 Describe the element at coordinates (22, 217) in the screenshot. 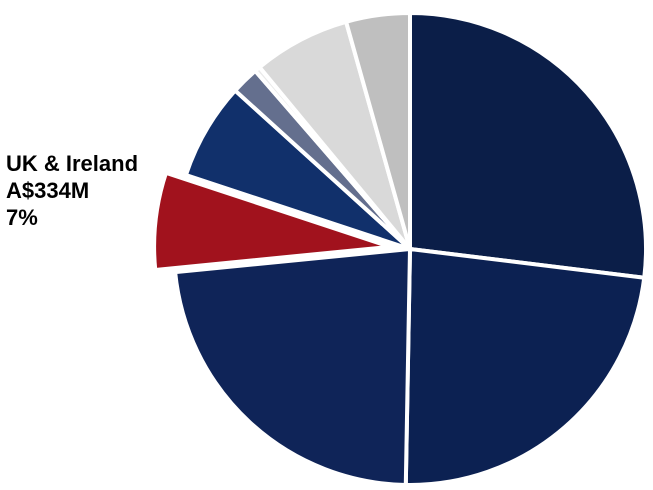

I see `callout-percent: 7%` at that location.